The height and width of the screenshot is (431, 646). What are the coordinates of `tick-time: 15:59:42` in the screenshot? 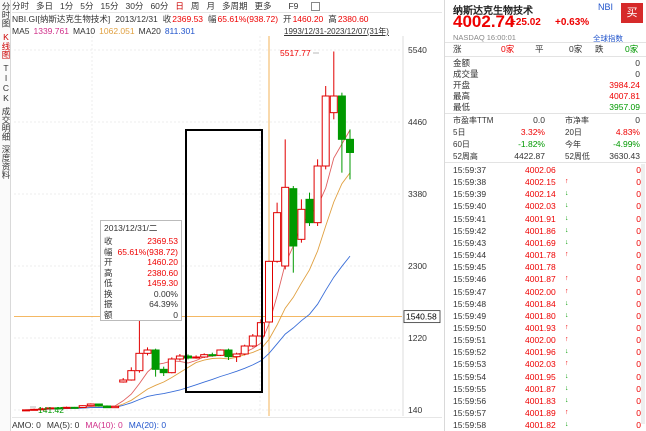 It's located at (470, 230).